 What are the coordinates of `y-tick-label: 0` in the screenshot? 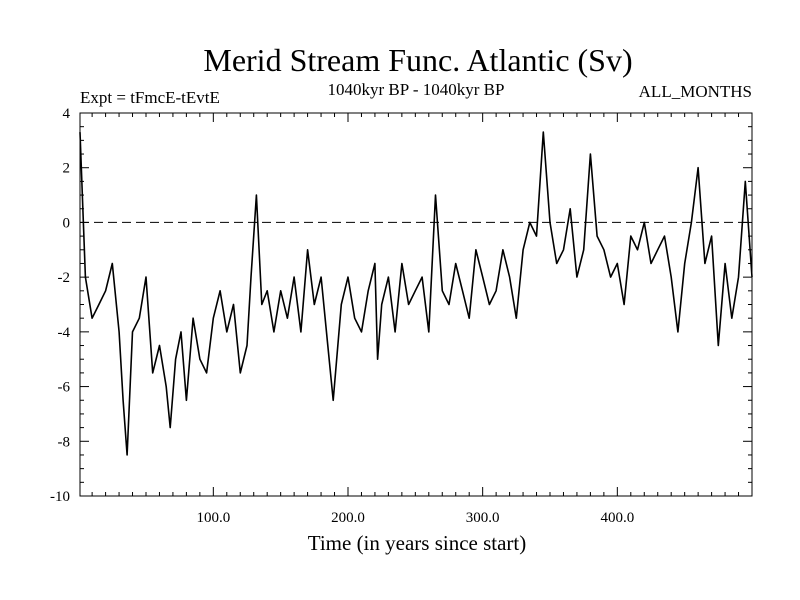 It's located at (67, 223).